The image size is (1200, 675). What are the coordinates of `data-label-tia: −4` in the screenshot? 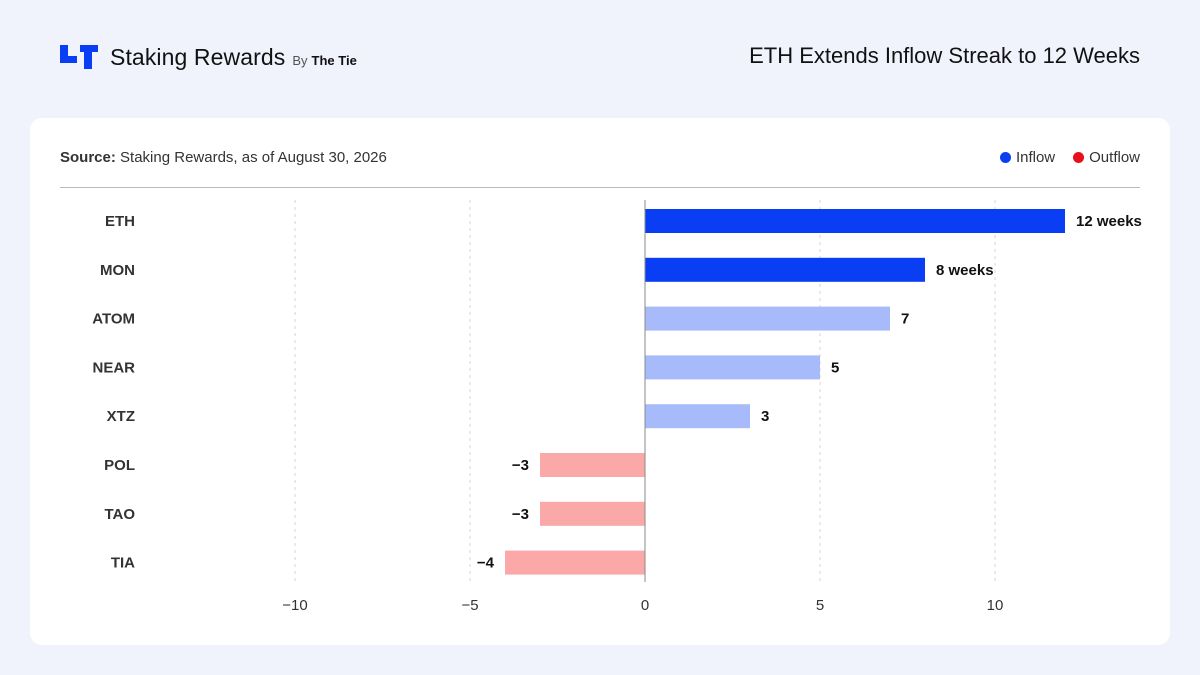 It's located at (486, 563).